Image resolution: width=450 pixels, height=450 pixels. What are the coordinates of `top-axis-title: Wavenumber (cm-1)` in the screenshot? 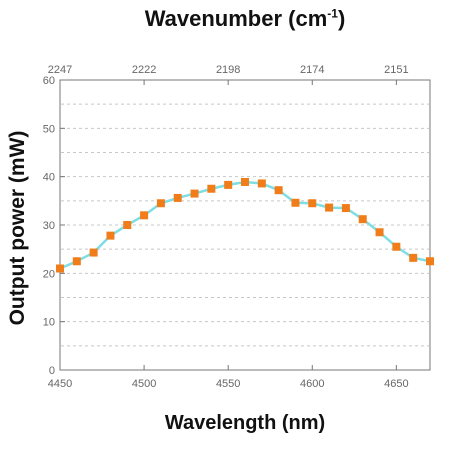 It's located at (245, 18).